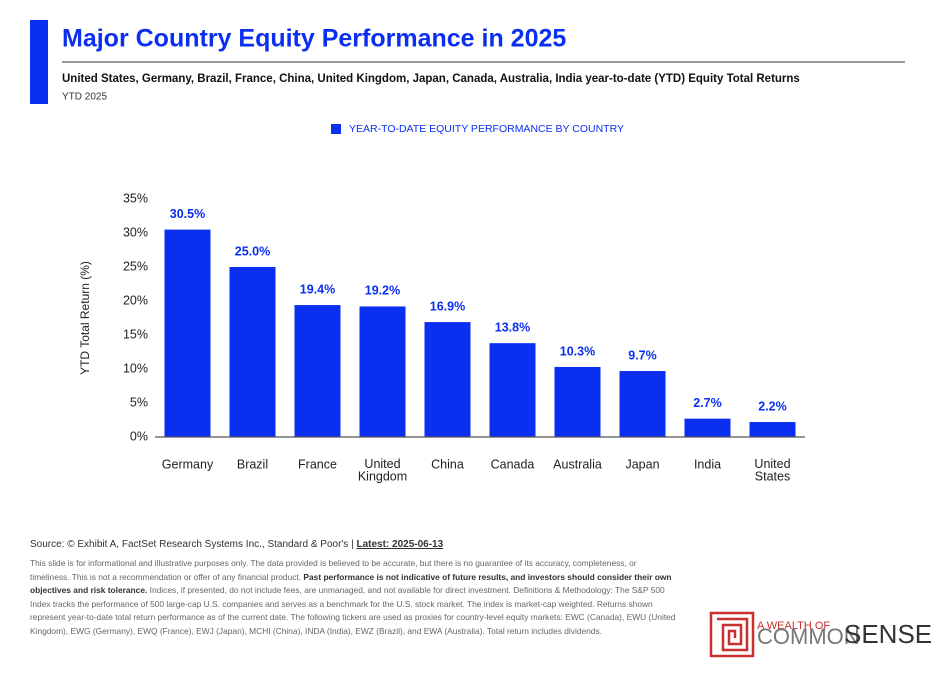  What do you see at coordinates (317, 289) in the screenshot?
I see `value-label: 19.4%` at bounding box center [317, 289].